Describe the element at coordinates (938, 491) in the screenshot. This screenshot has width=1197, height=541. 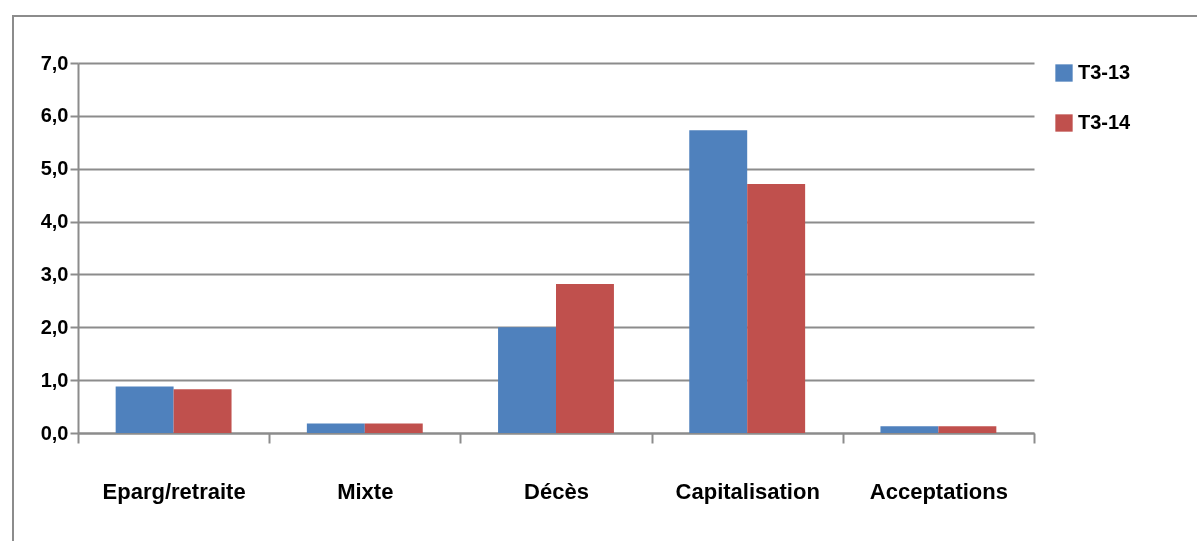
I see `x-tick-label: Acceptations` at that location.